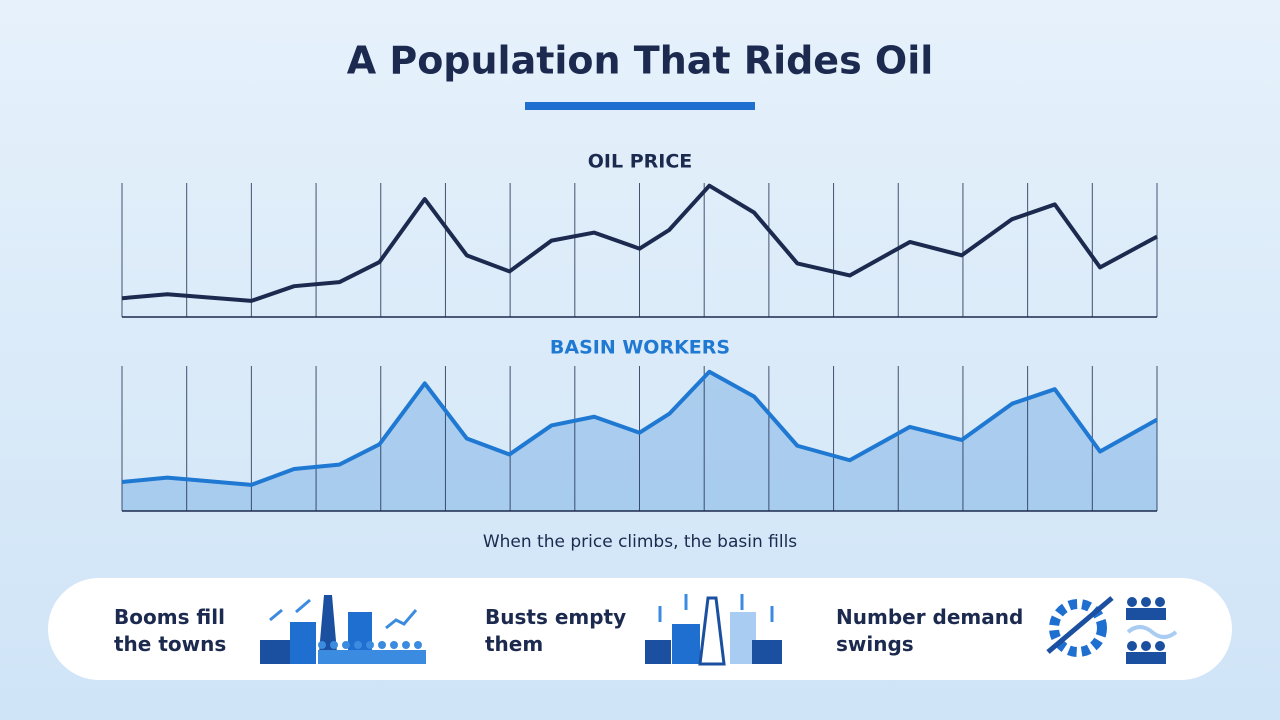 The width and height of the screenshot is (1280, 720). Describe the element at coordinates (640, 61) in the screenshot. I see `page-title: A Population That Rides Oil` at that location.